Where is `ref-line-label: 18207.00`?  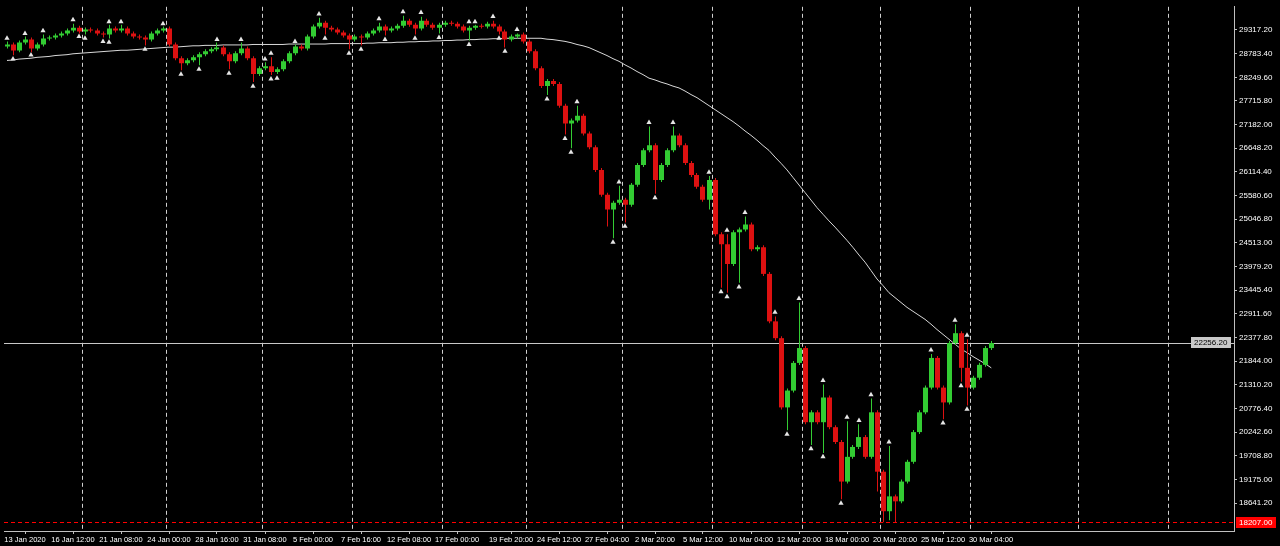 ref-line-label: 18207.00 is located at coordinates (1256, 523).